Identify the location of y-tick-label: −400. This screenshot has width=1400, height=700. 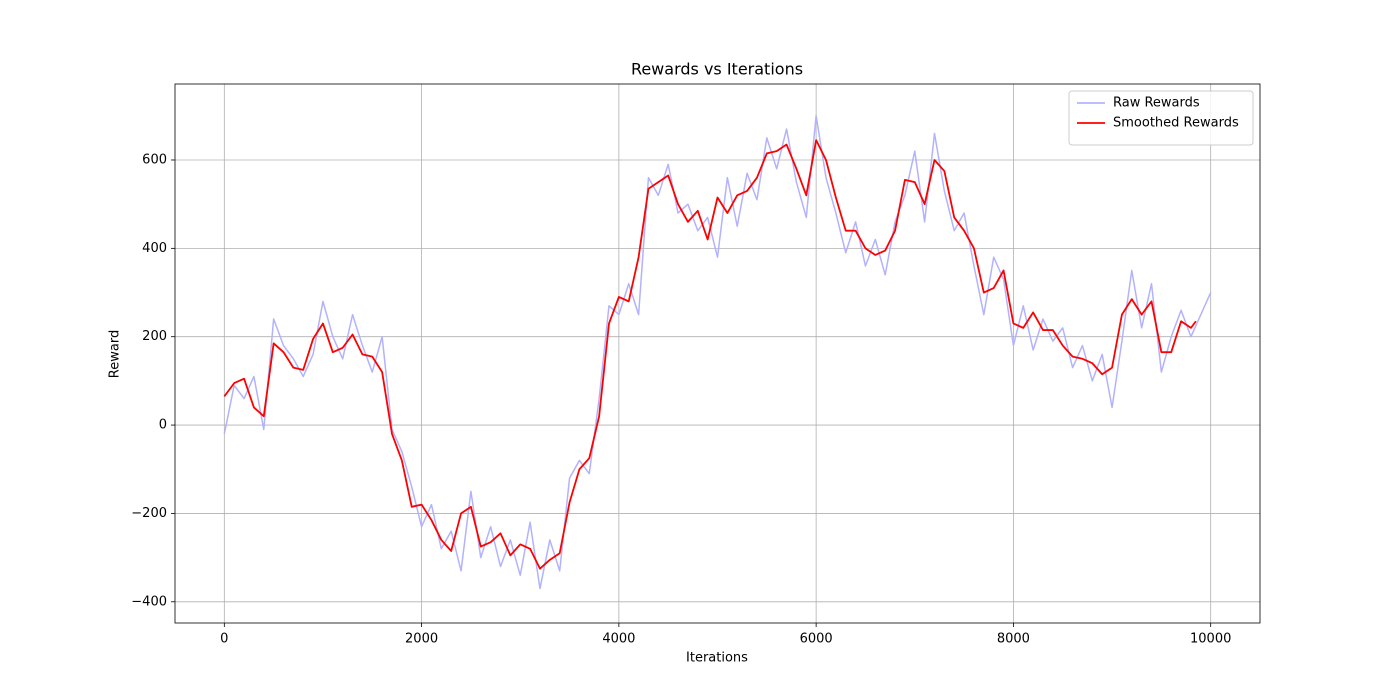
(149, 601).